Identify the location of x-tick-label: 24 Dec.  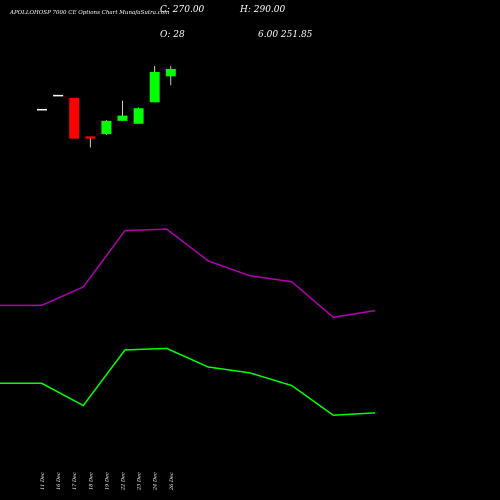
(156, 481).